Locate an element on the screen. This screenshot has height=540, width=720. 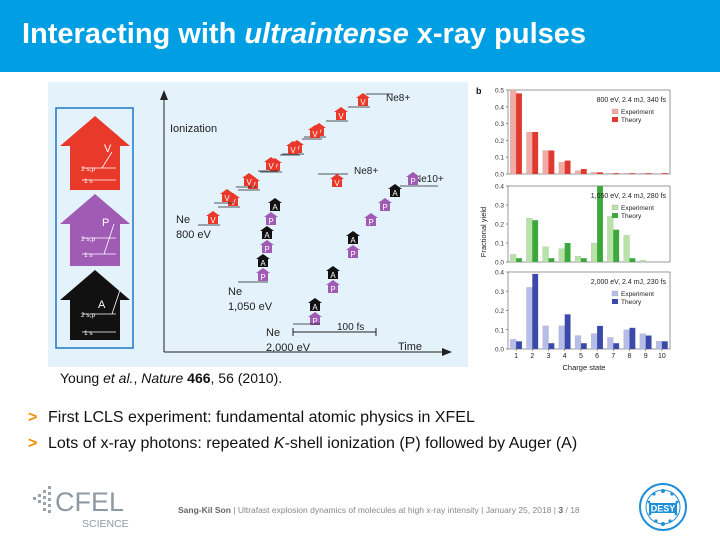
photo-letter: P is located at coordinates (105, 223).